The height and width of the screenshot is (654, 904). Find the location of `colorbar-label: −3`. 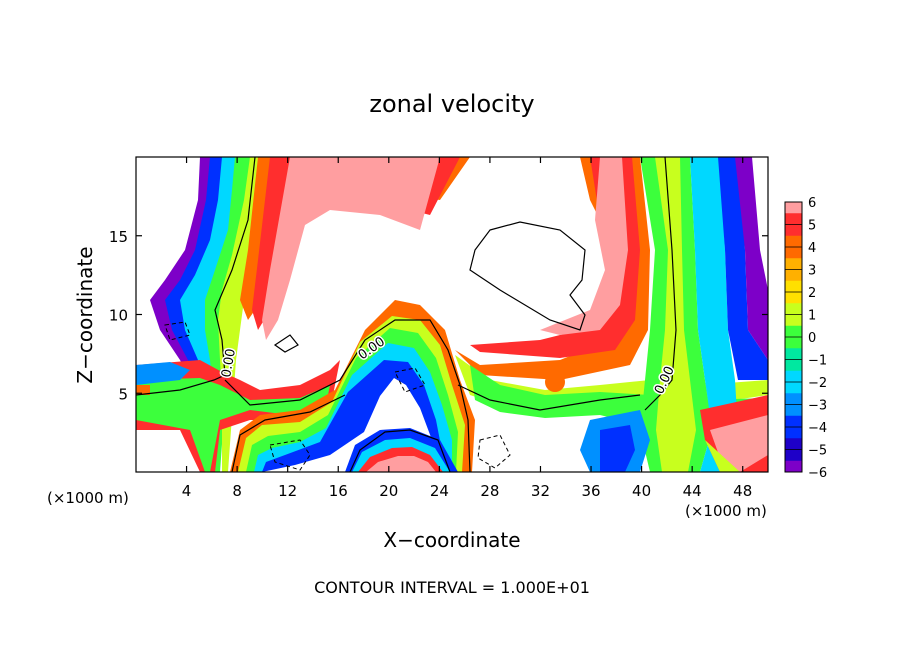

colorbar-label: −3 is located at coordinates (817, 406).